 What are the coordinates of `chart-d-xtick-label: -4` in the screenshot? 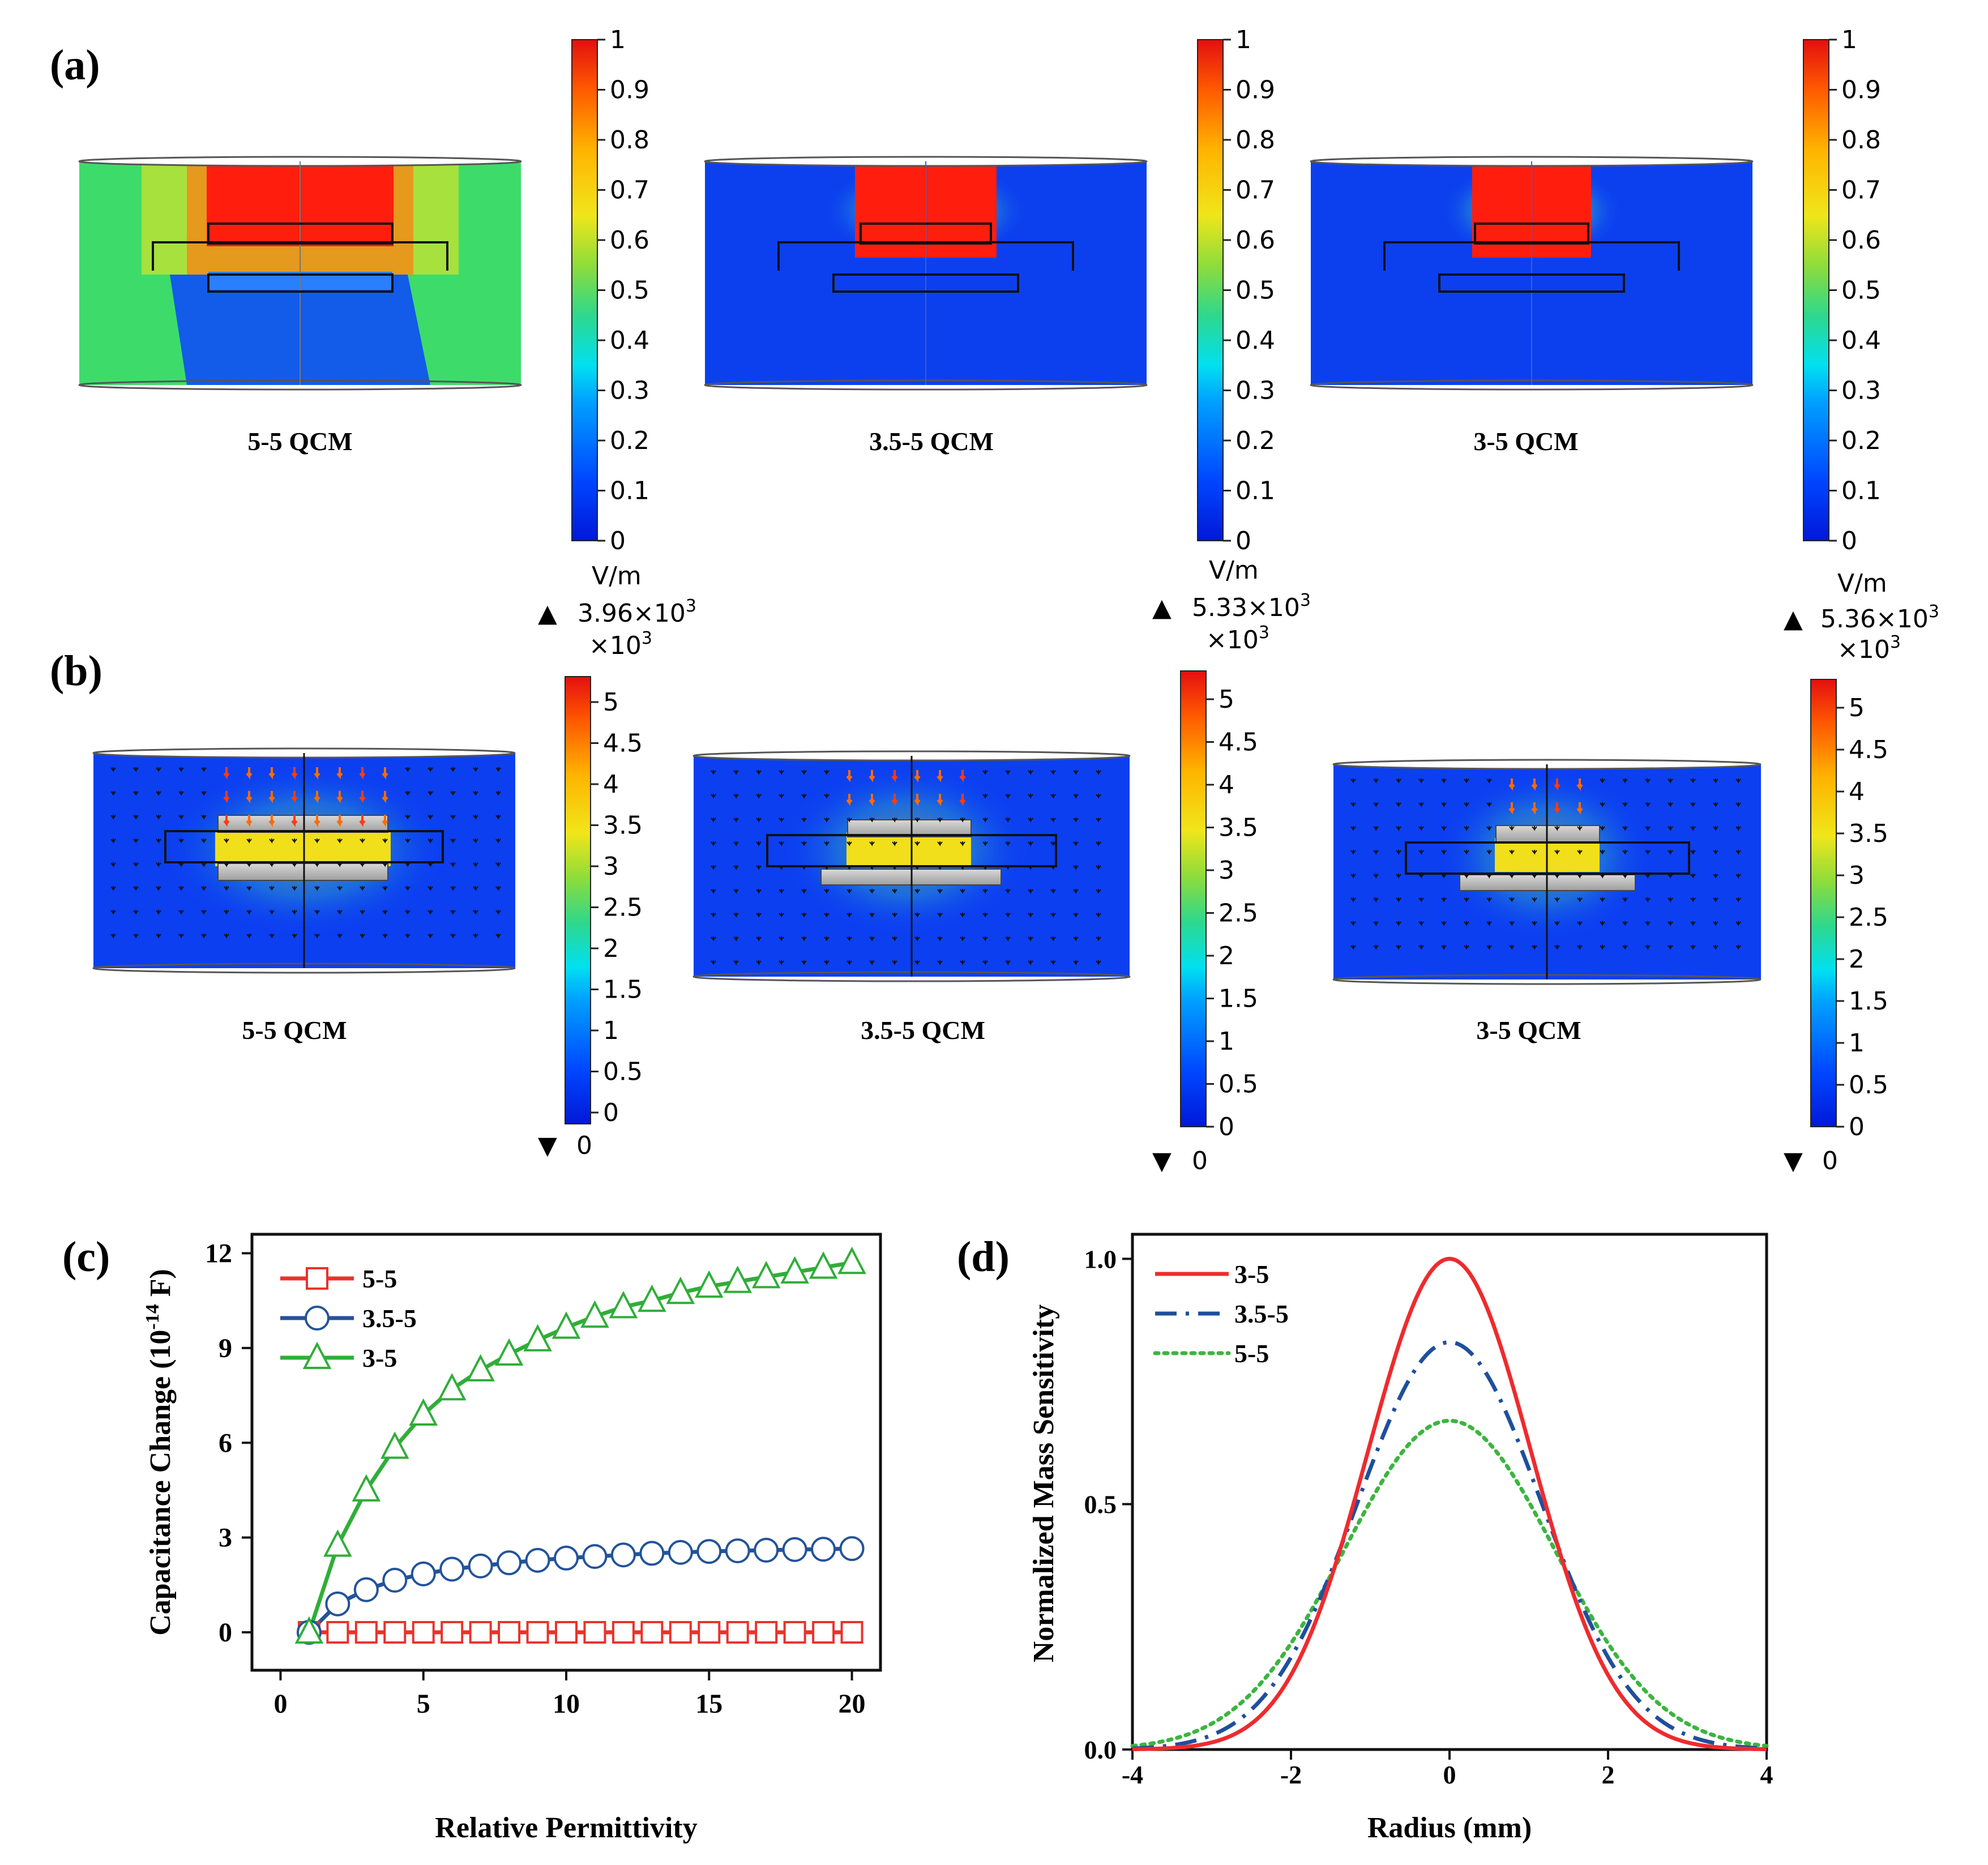 It's located at (1132, 1774).